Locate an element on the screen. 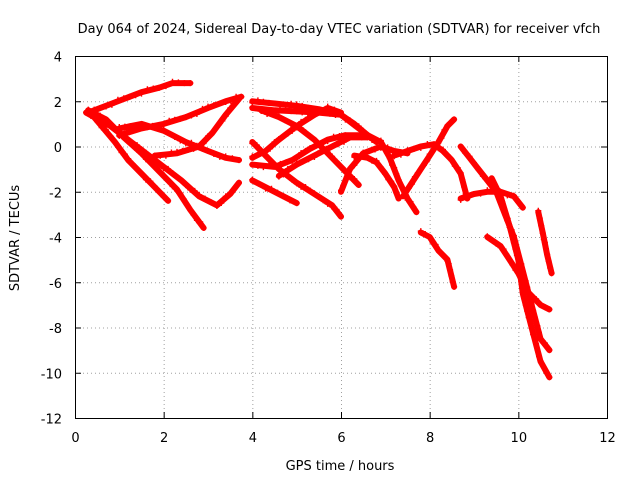 The image size is (640, 480). x-tick-label: 2 is located at coordinates (164, 438).